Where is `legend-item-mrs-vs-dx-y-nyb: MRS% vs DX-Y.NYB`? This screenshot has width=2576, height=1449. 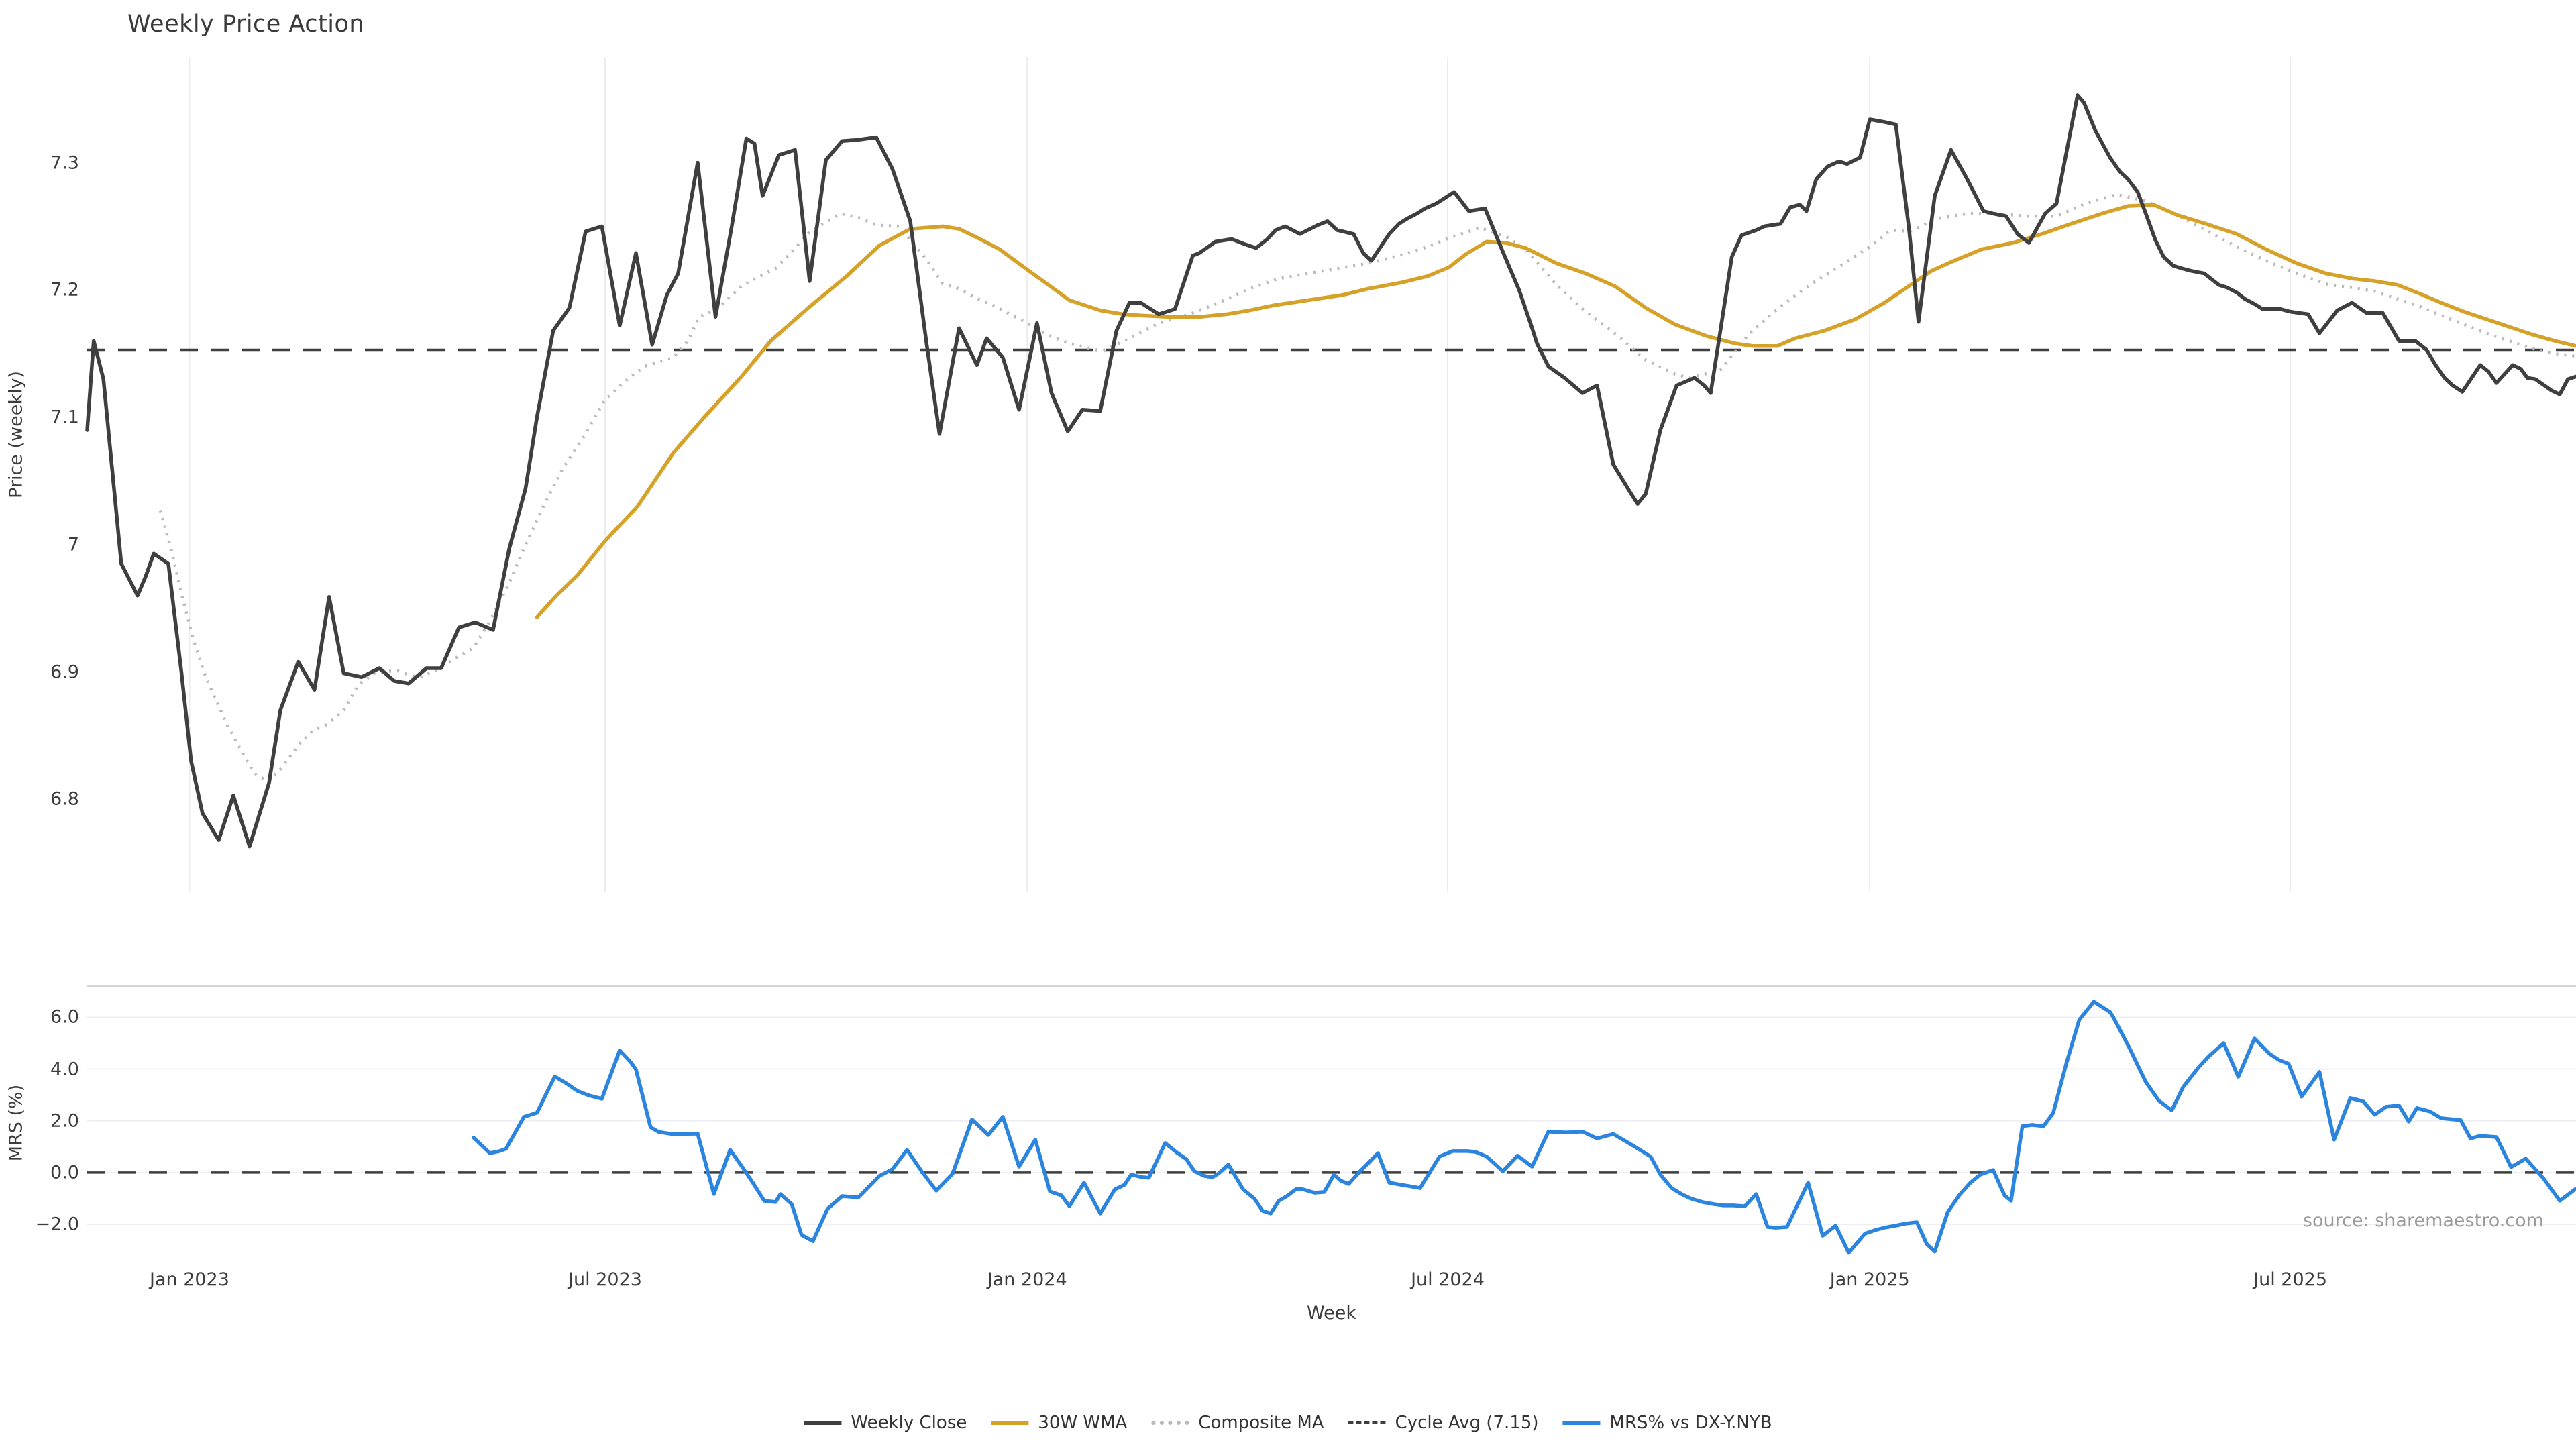
legend-item-mrs-vs-dx-y-nyb: MRS% vs DX-Y.NYB is located at coordinates (1667, 1423).